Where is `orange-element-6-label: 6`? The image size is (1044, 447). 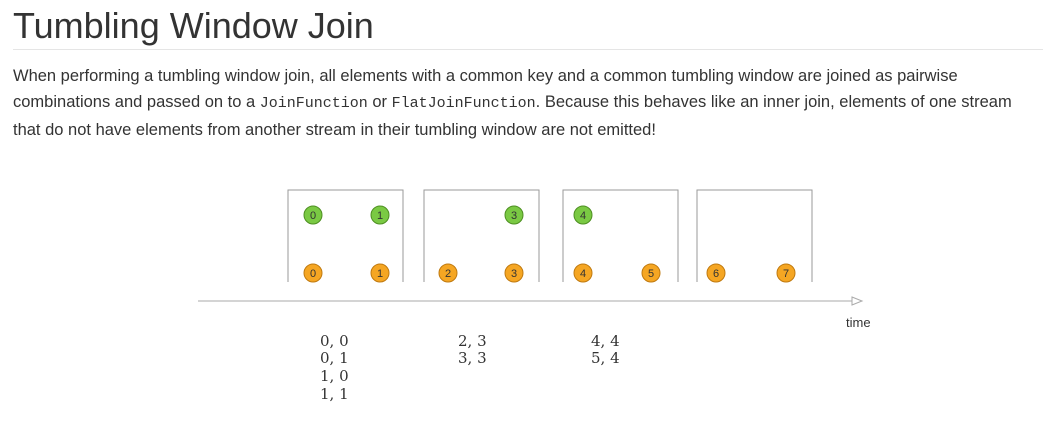 orange-element-6-label: 6 is located at coordinates (716, 274).